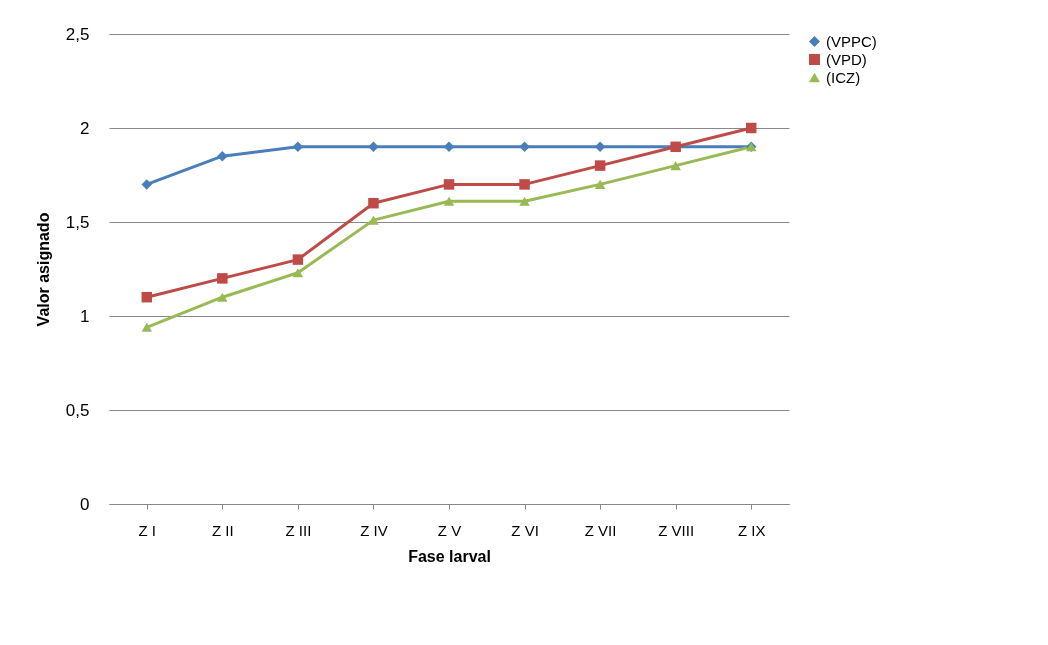 This screenshot has height=645, width=1048. What do you see at coordinates (525, 530) in the screenshot?
I see `x-tick-label: Z VI` at bounding box center [525, 530].